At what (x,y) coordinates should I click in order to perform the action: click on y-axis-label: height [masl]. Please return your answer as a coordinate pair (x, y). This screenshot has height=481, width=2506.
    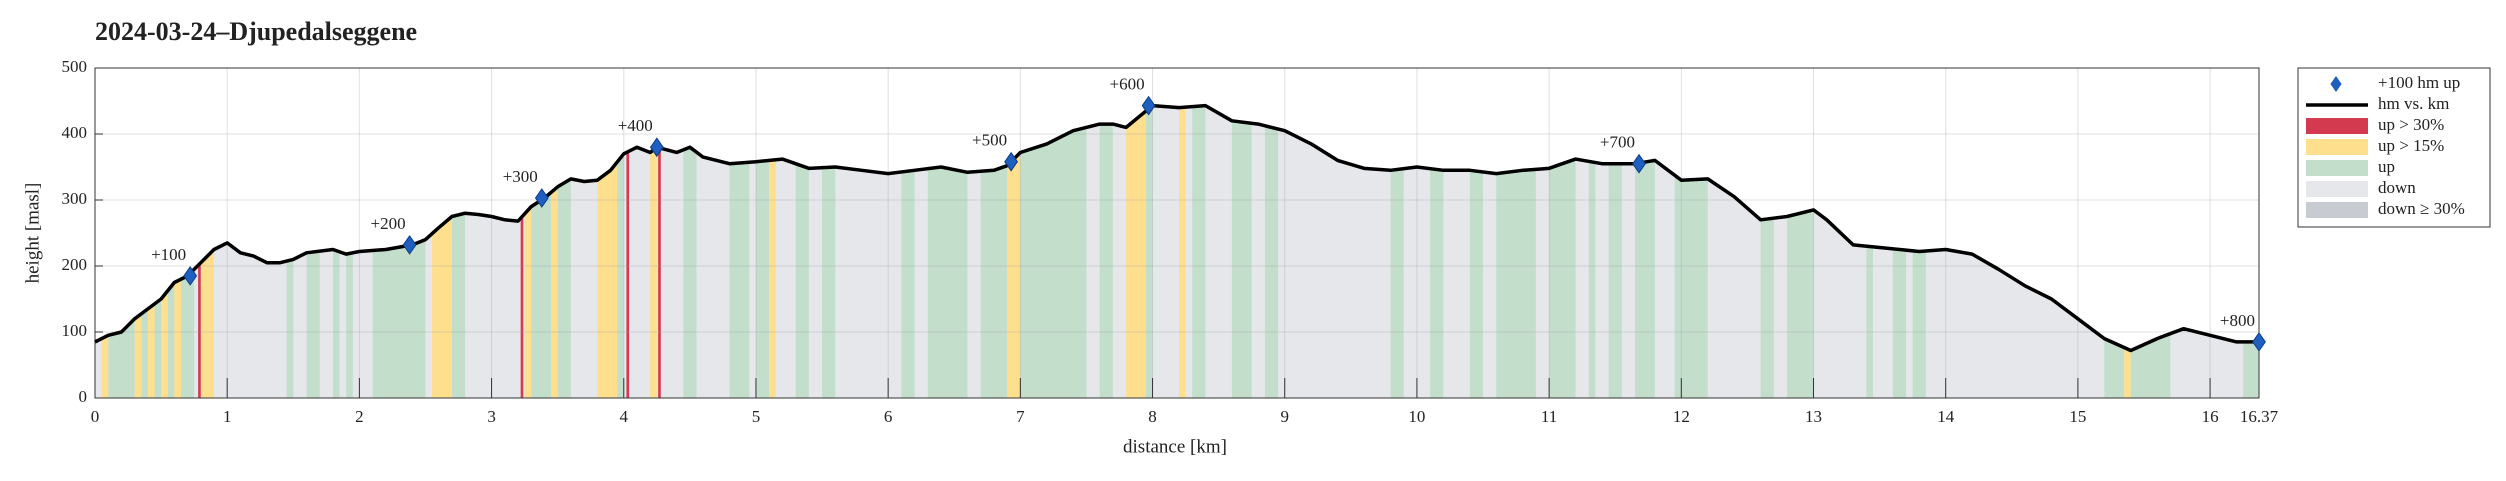
    Looking at the image, I should click on (32, 233).